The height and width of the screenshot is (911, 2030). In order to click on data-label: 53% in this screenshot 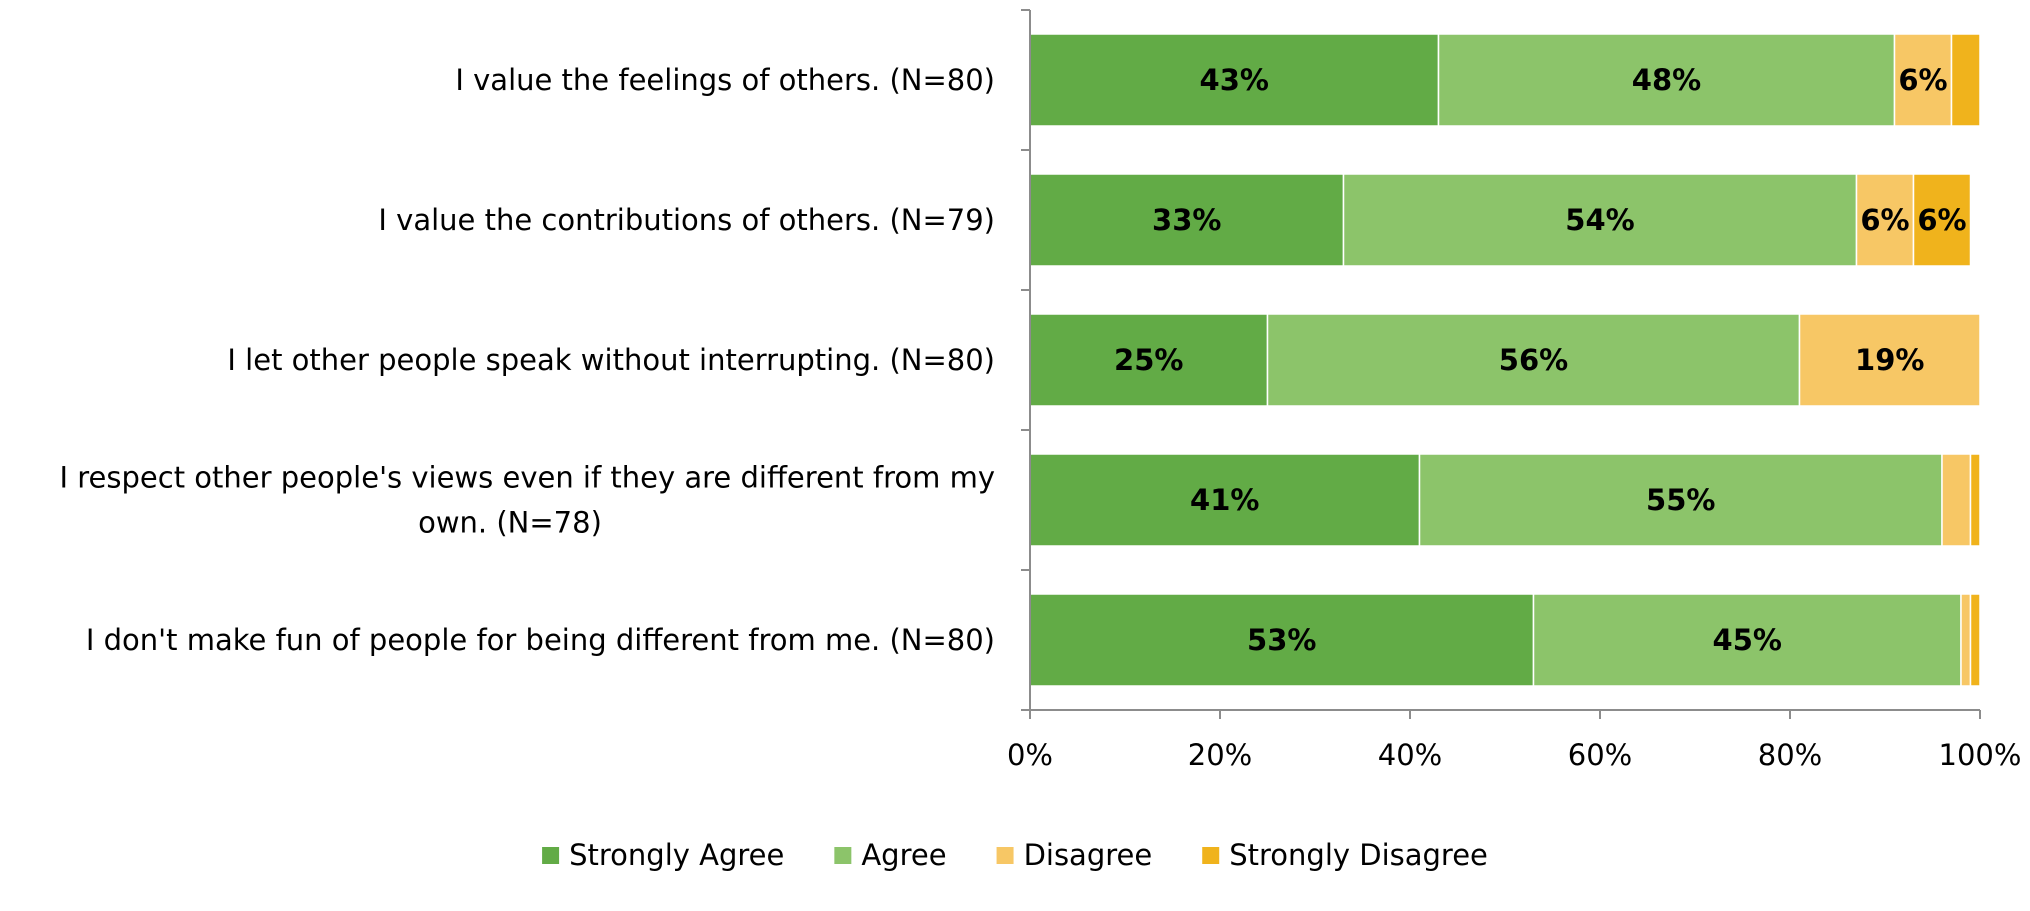, I will do `click(1281, 640)`.